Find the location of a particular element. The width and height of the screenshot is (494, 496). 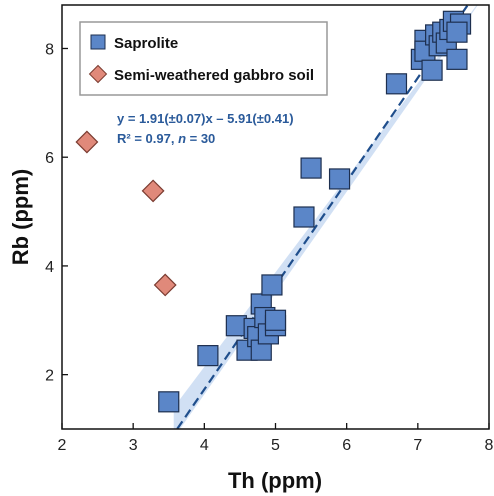

x-tick-label-4: 4 is located at coordinates (204, 445).